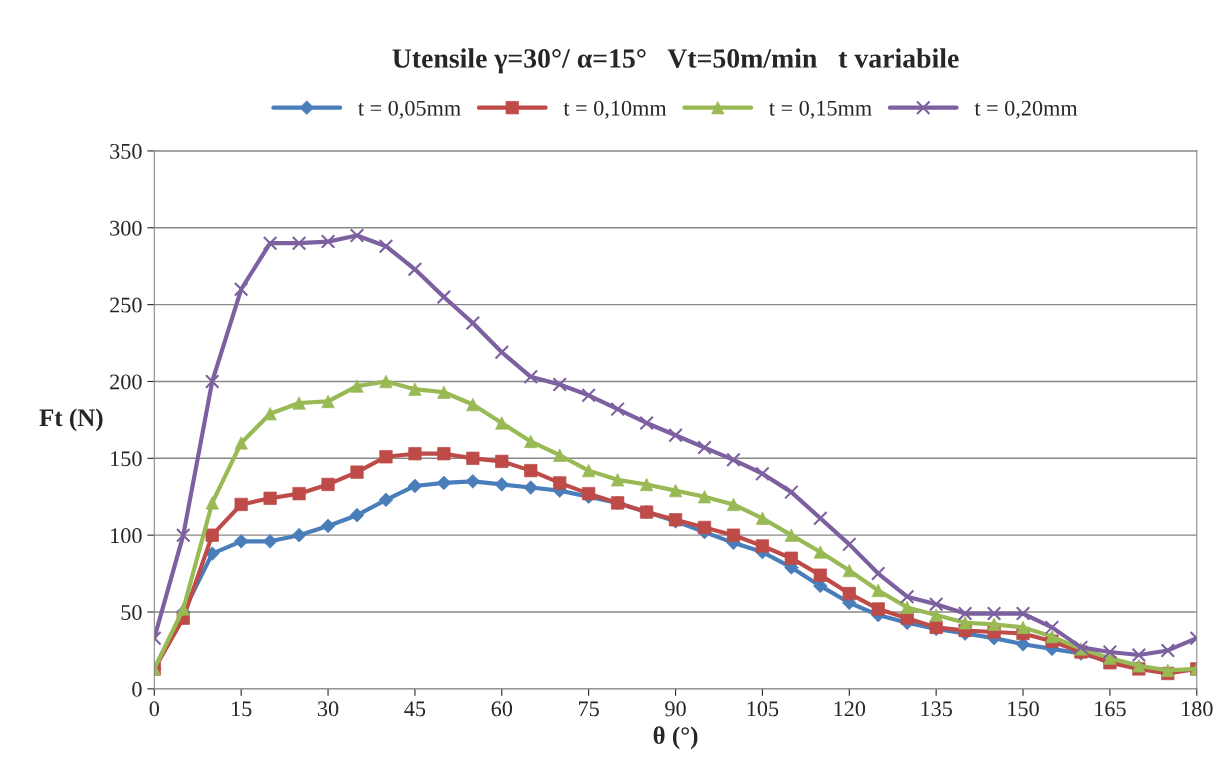  What do you see at coordinates (675, 738) in the screenshot?
I see `x-axis-title: θ (°)` at bounding box center [675, 738].